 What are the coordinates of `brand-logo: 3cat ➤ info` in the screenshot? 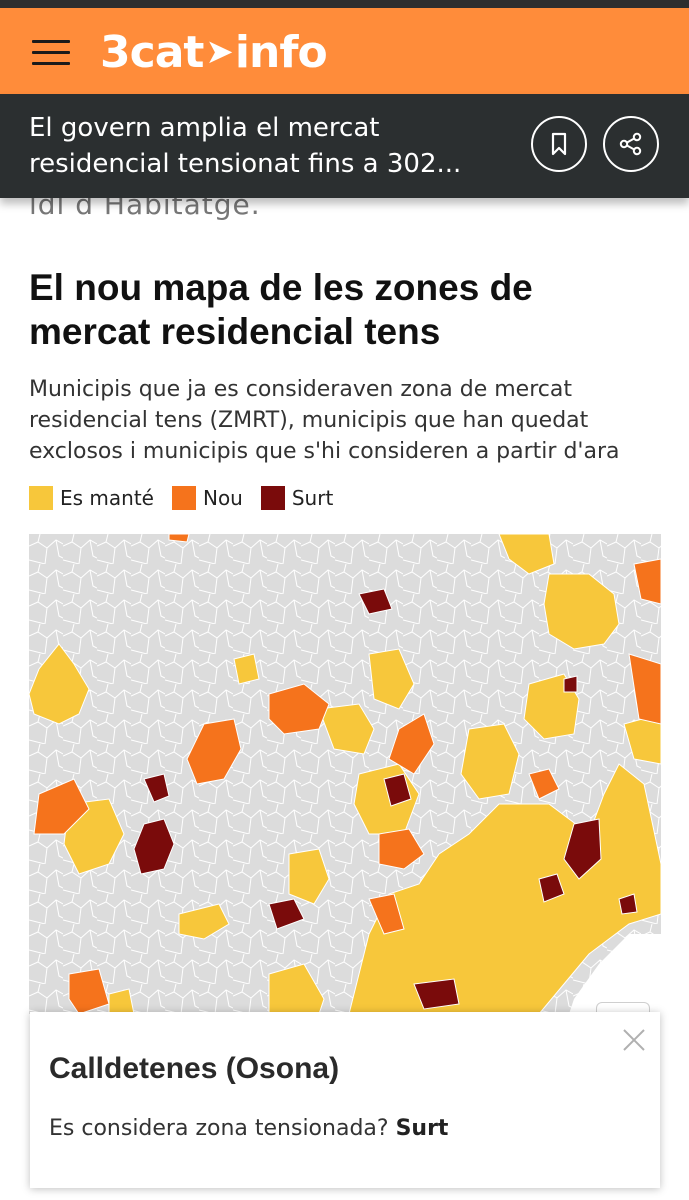 It's located at (214, 52).